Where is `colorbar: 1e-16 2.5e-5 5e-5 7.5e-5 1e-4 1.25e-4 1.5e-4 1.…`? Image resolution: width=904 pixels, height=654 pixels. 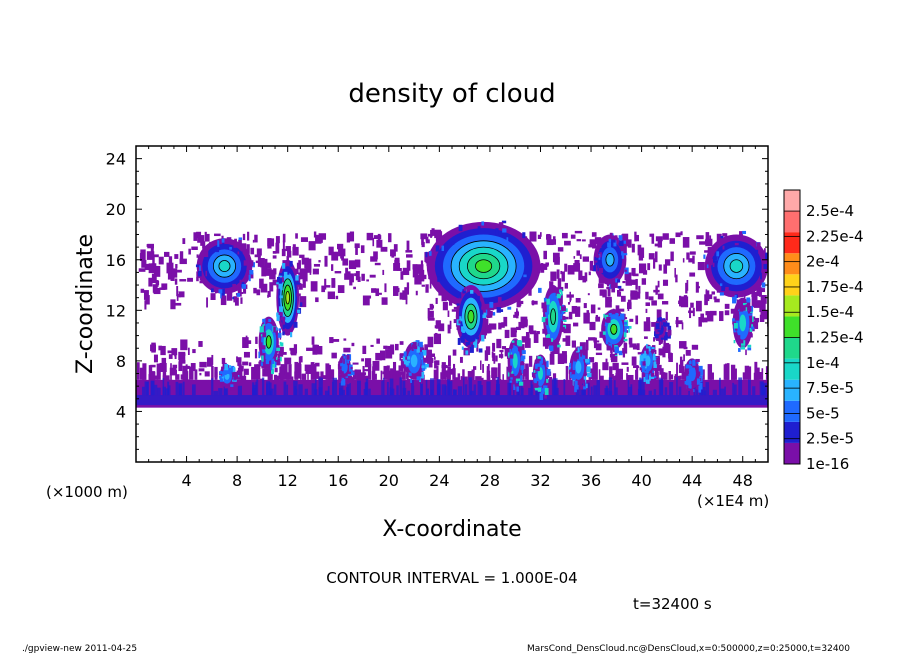
colorbar: 1e-16 2.5e-5 5e-5 7.5e-5 1e-4 1.25e-4 1.5e-4 1.… is located at coordinates (823, 331).